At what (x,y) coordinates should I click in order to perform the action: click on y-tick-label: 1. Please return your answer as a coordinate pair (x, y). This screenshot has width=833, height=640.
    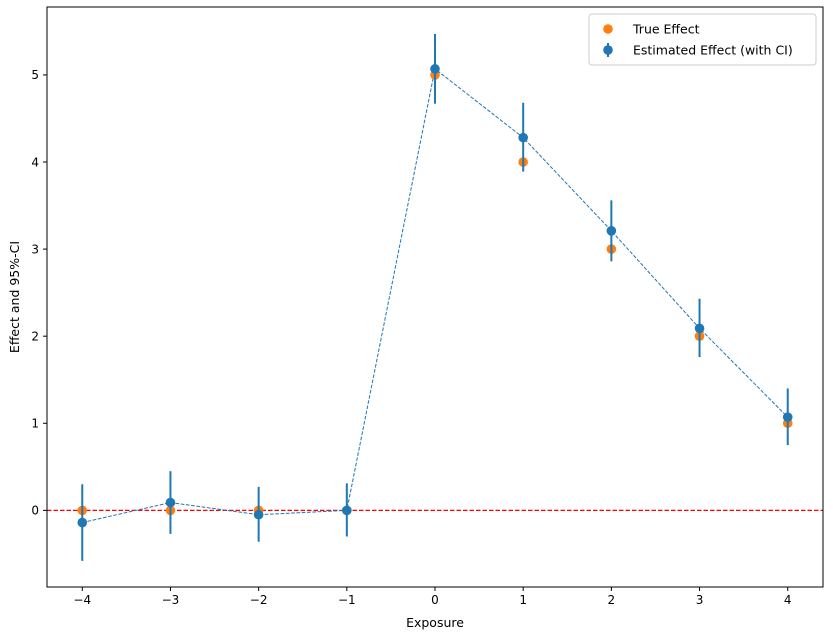
    Looking at the image, I should click on (35, 424).